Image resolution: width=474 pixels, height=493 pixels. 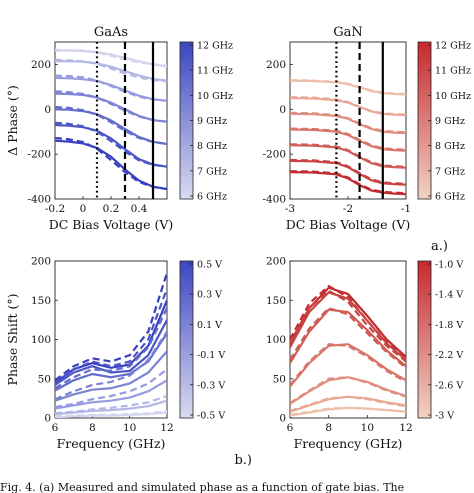 I want to click on panel-title: GaN, so click(x=348, y=32).